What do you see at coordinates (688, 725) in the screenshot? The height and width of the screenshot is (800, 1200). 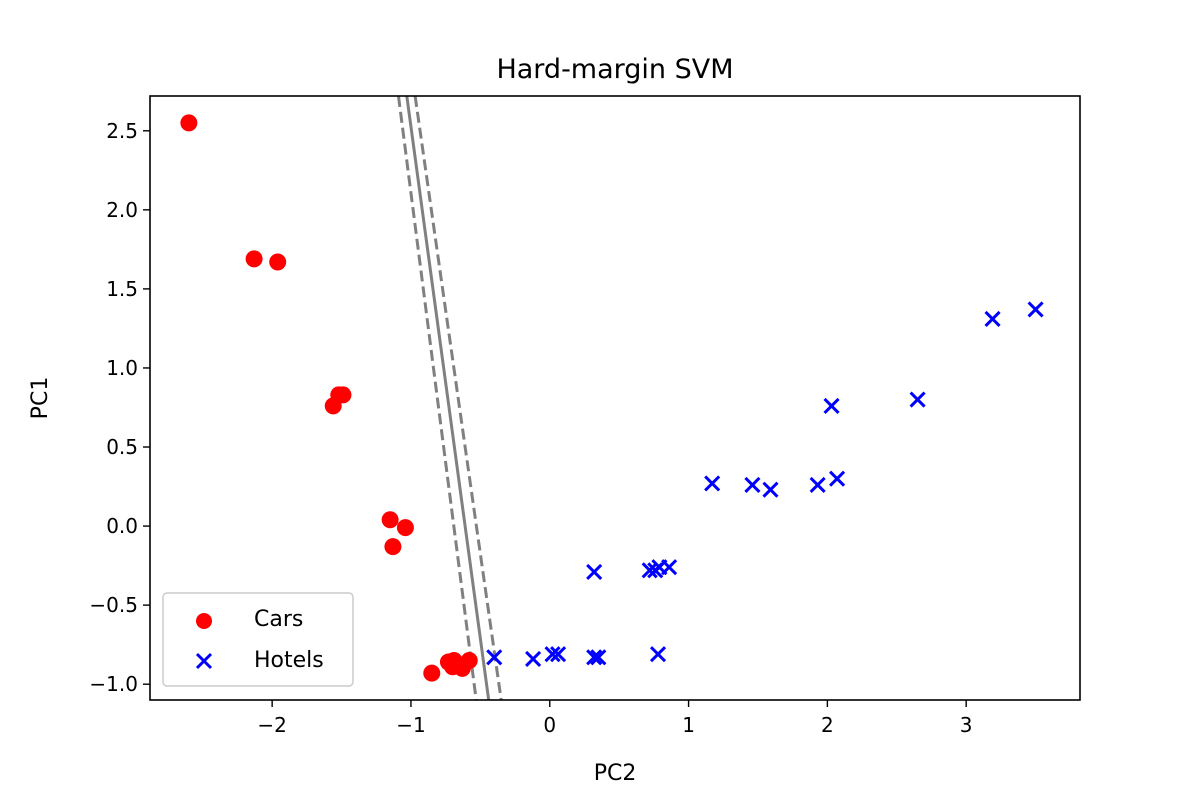 I see `x-tick-label: 1` at bounding box center [688, 725].